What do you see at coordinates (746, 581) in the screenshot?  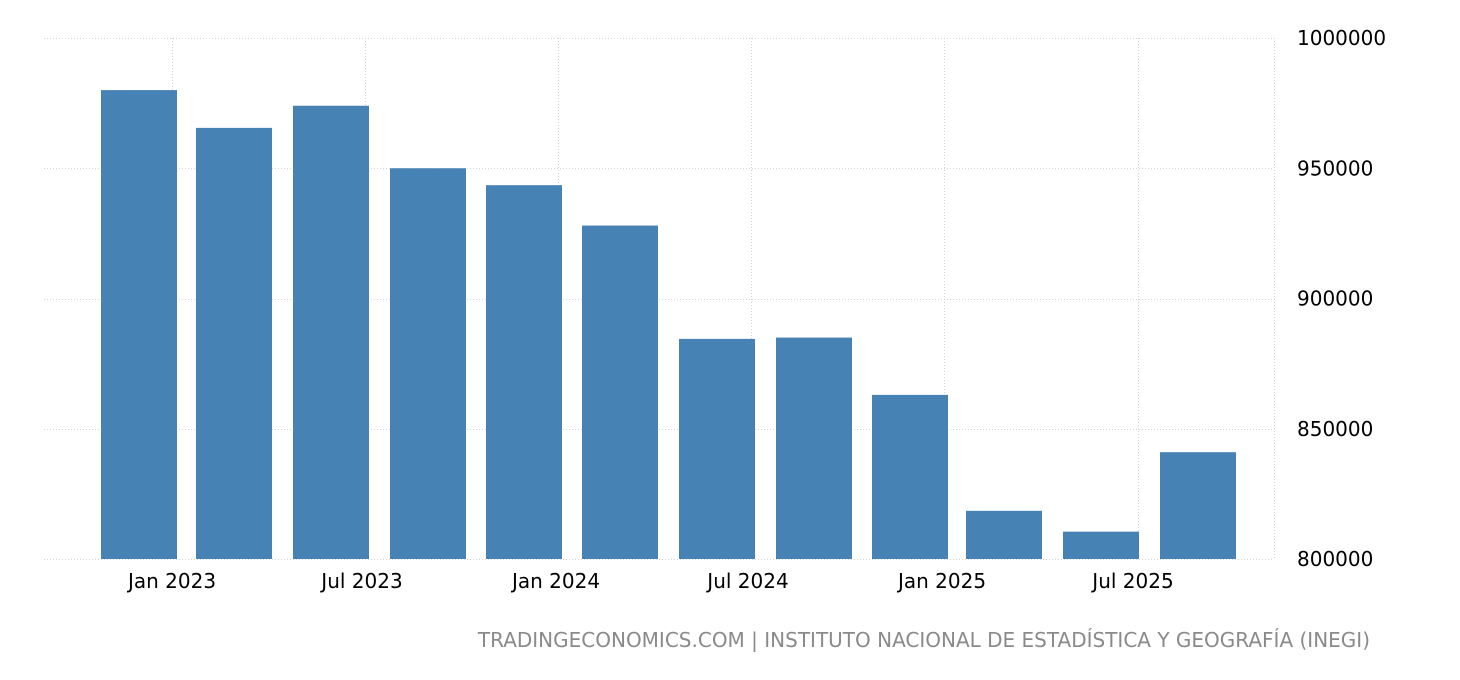 I see `x-tick-label: Jul 2024` at bounding box center [746, 581].